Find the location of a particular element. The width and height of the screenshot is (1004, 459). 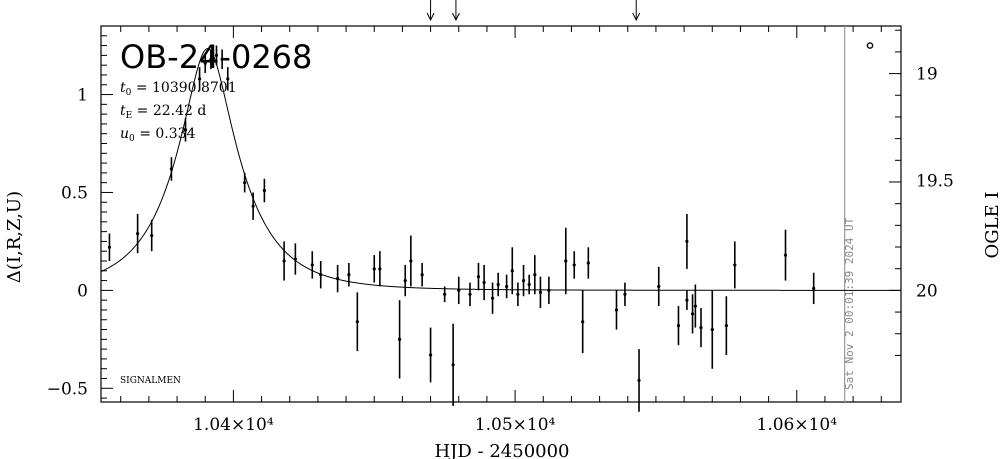

x-axis-label: HJD - 2450000 is located at coordinates (501, 450).